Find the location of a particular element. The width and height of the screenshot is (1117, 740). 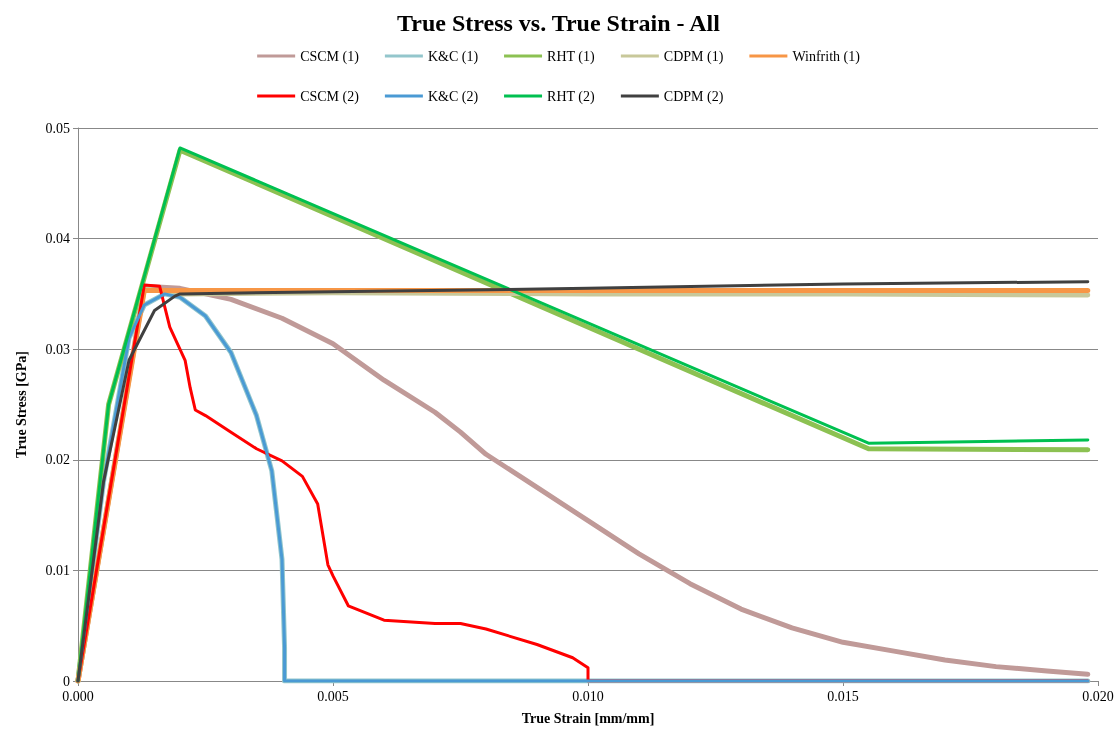

x-tick-label: 0.005 is located at coordinates (333, 696).